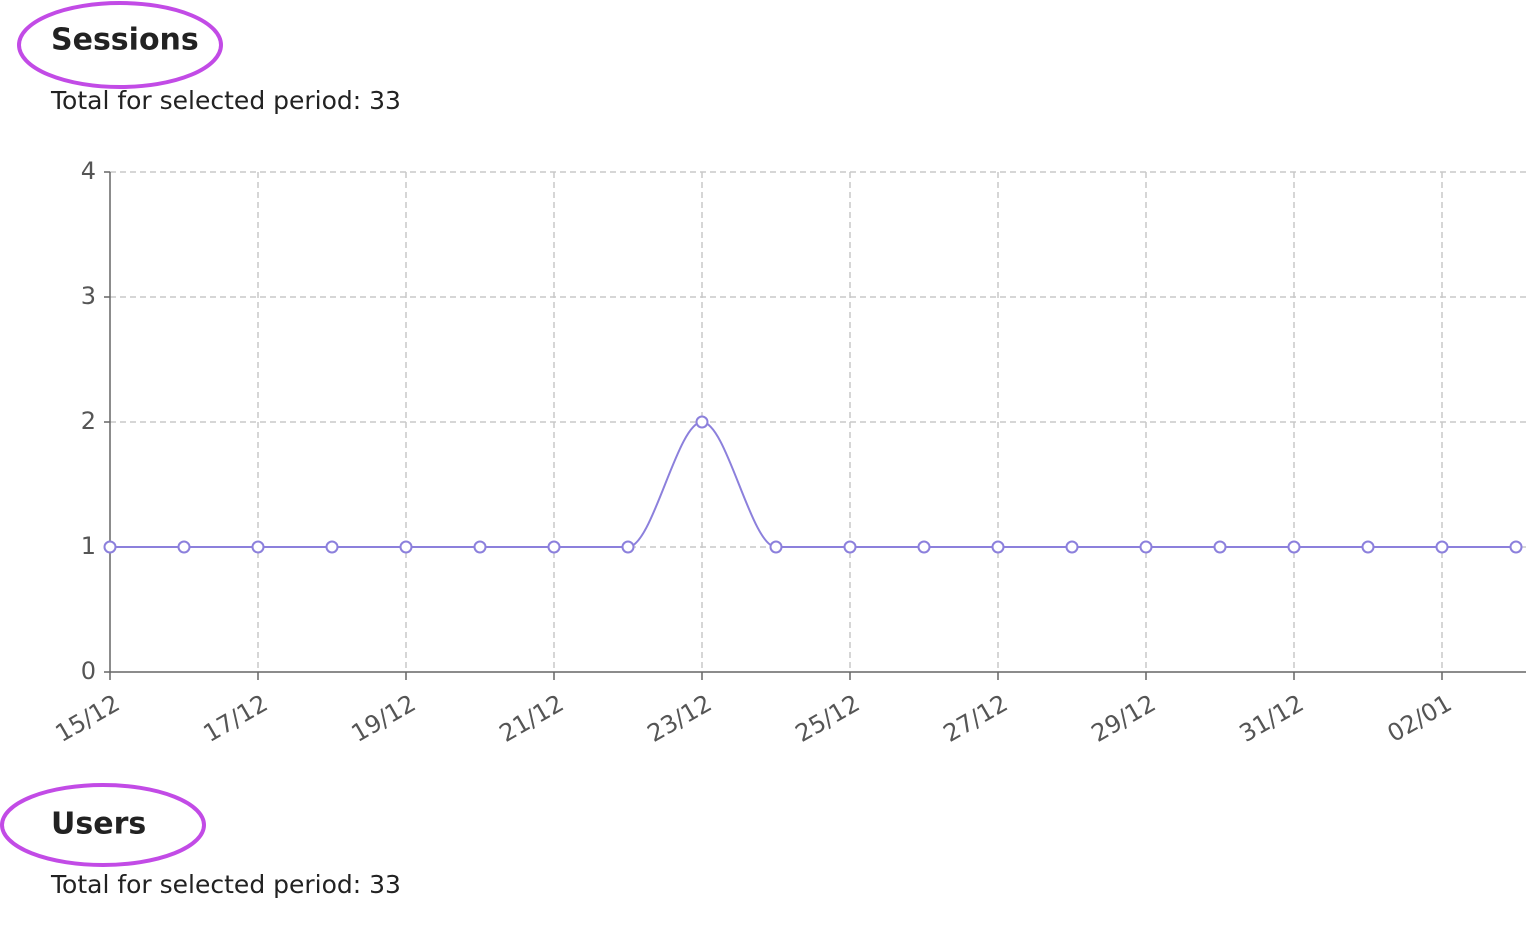 The height and width of the screenshot is (952, 1526). Describe the element at coordinates (680, 718) in the screenshot. I see `x-tick-label: 23/12` at that location.